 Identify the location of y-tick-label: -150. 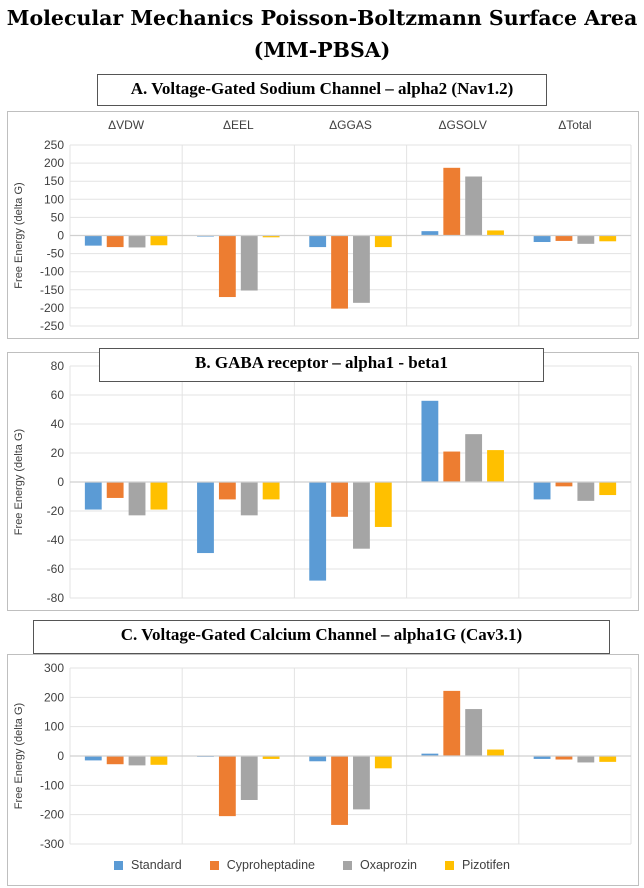
(52, 290).